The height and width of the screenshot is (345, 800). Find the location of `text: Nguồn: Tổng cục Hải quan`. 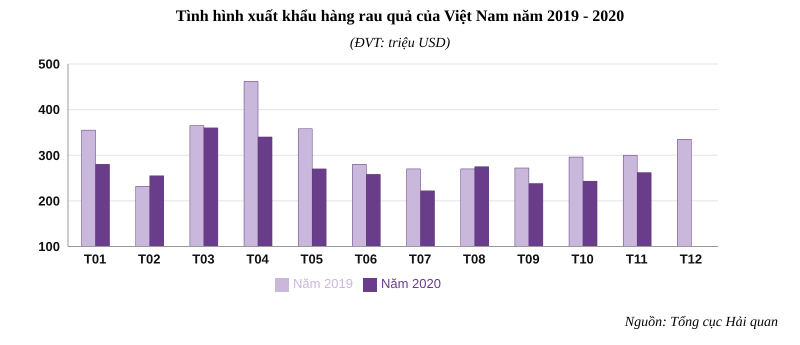

text: Nguồn: Tổng cục Hải quan is located at coordinates (701, 323).